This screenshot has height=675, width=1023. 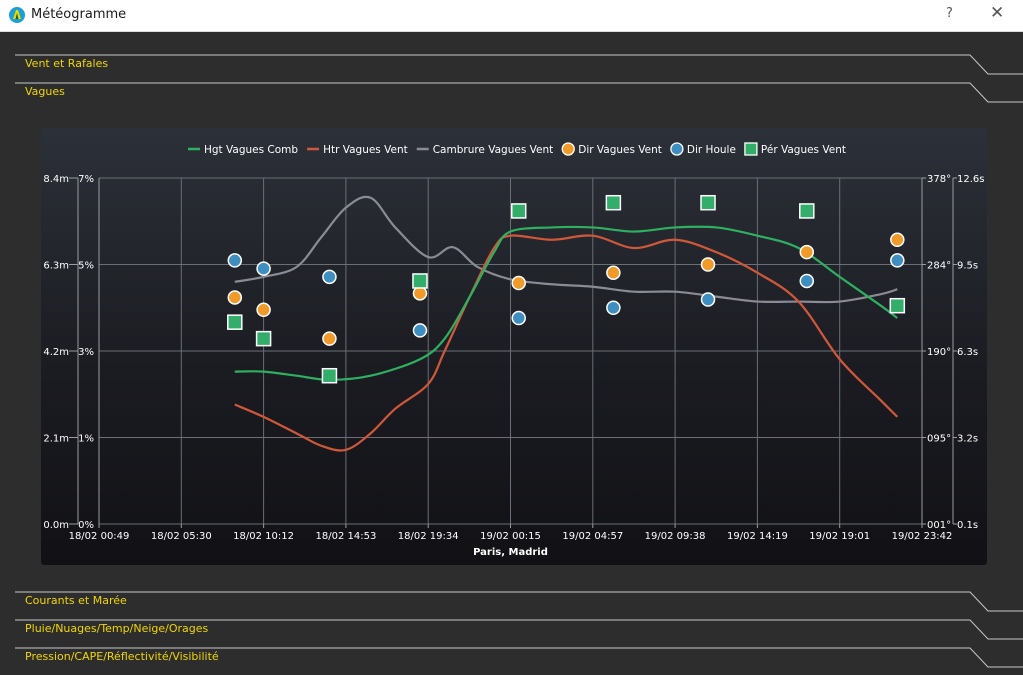 I want to click on section-vent-rafales: Vent et Rafales, so click(x=519, y=68).